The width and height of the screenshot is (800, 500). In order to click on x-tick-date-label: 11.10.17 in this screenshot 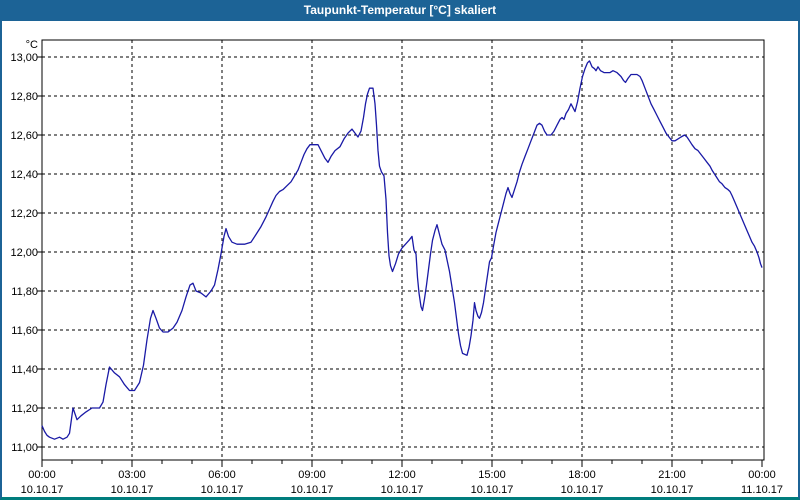, I will do `click(762, 490)`.